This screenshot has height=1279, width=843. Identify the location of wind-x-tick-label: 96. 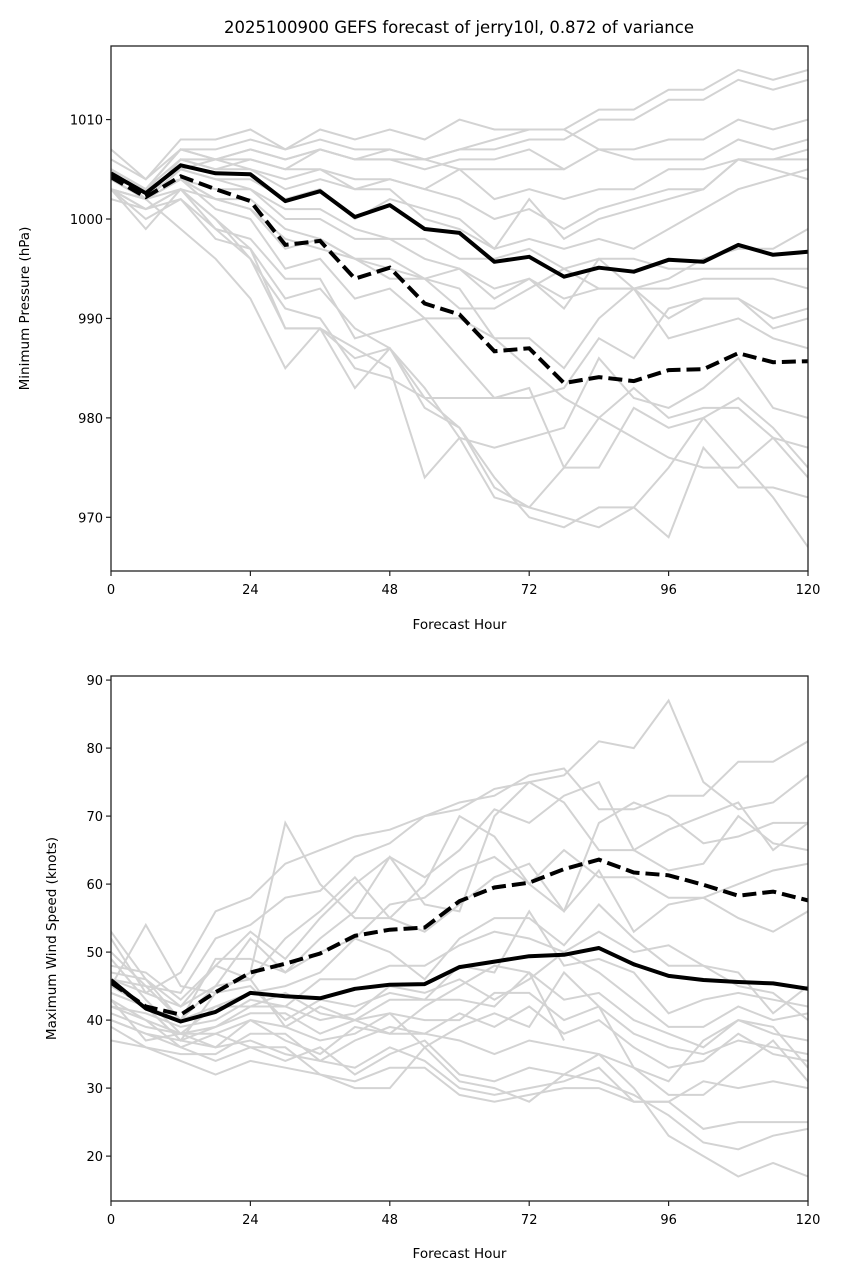
(668, 1220).